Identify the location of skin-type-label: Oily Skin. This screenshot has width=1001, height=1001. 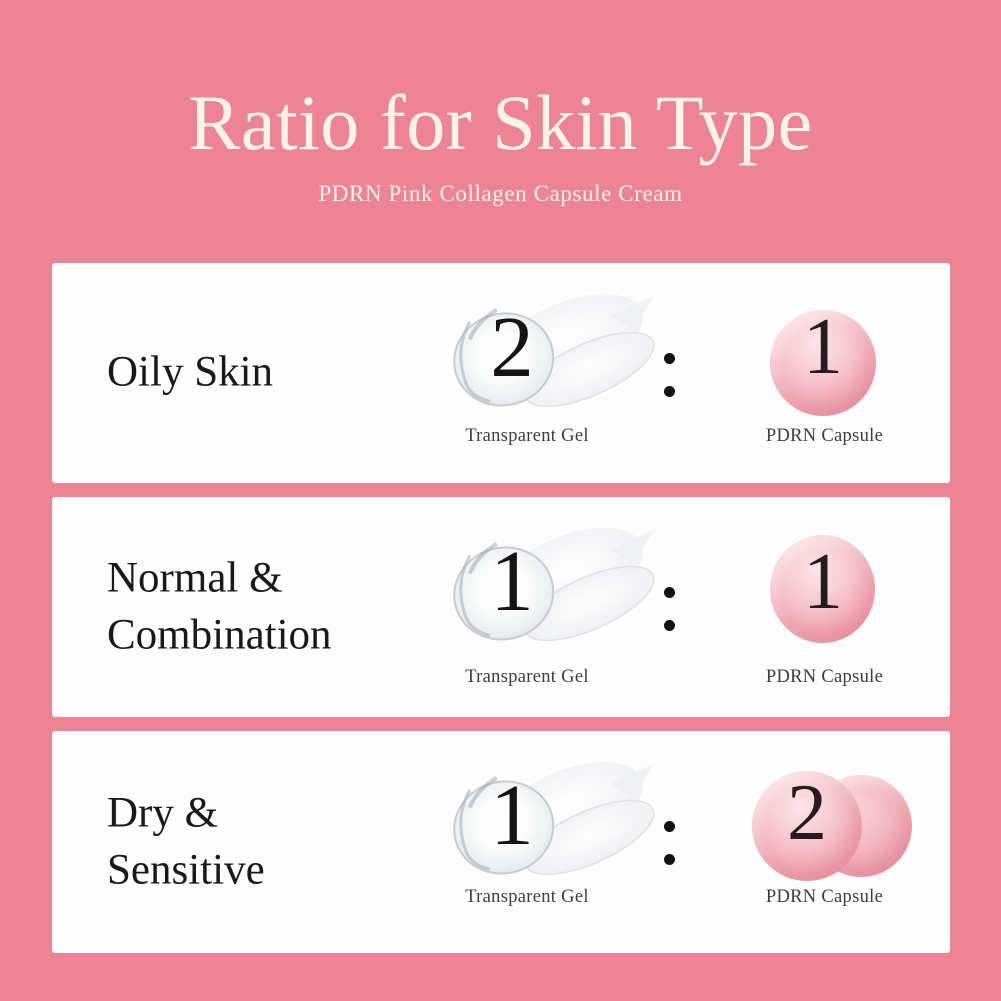
(190, 373).